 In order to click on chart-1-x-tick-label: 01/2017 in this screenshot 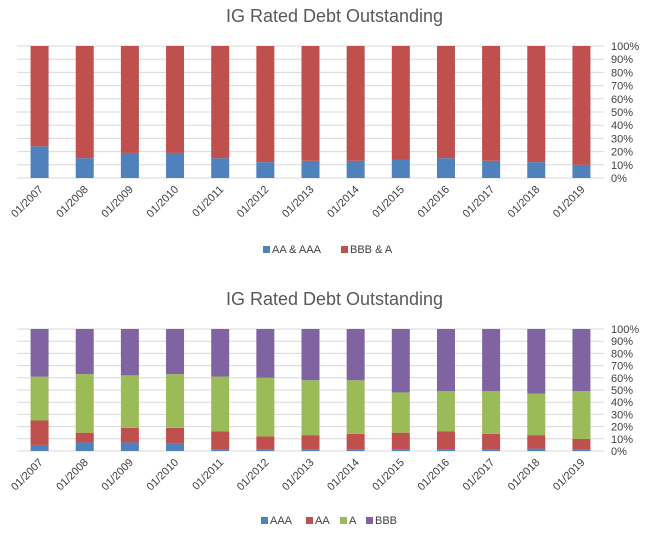, I will do `click(479, 202)`.